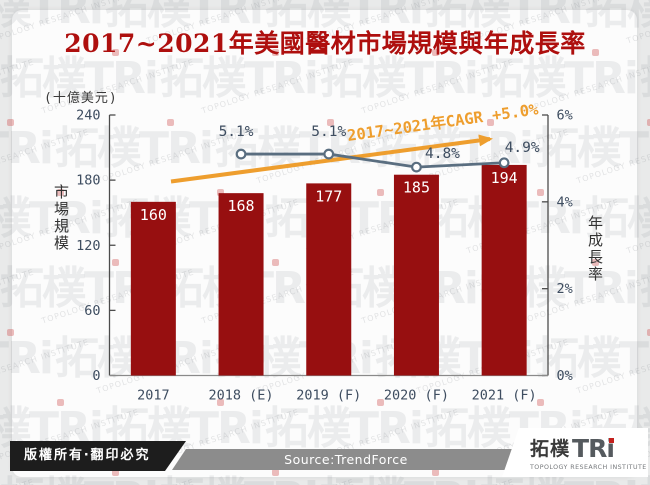 This screenshot has height=485, width=650. I want to click on left-axis-title: 市場規模, so click(61, 218).